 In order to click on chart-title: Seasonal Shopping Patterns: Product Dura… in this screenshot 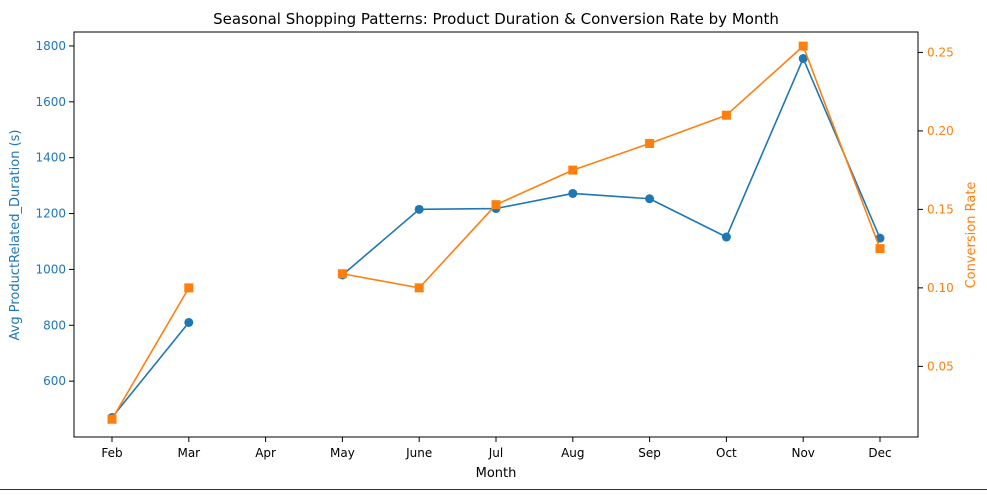, I will do `click(496, 19)`.